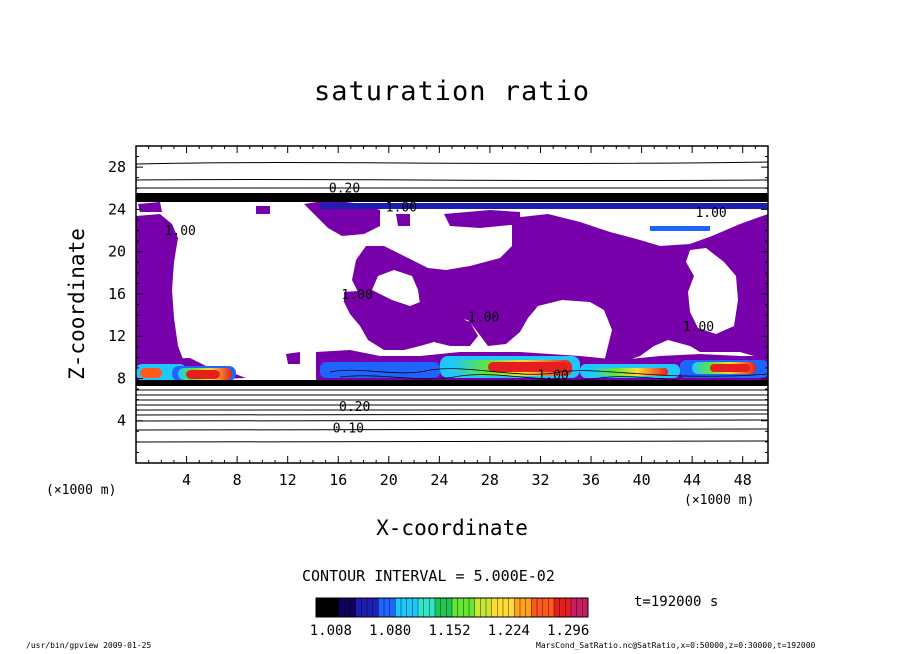 This screenshot has height=654, width=904. What do you see at coordinates (676, 602) in the screenshot?
I see `time-label: t=192000 s` at bounding box center [676, 602].